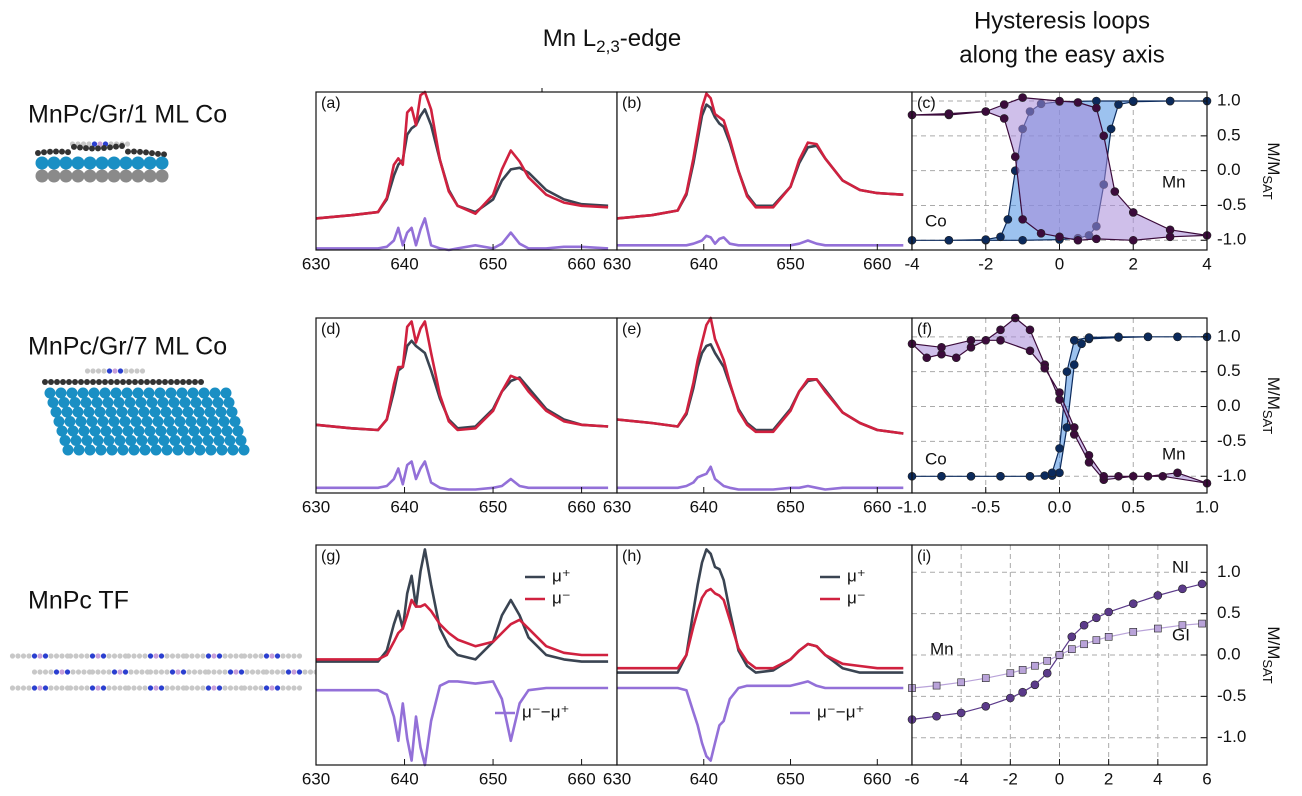 Image resolution: width=1302 pixels, height=796 pixels. What do you see at coordinates (911, 506) in the screenshot?
I see `x-tick-label: -1.0` at bounding box center [911, 506].